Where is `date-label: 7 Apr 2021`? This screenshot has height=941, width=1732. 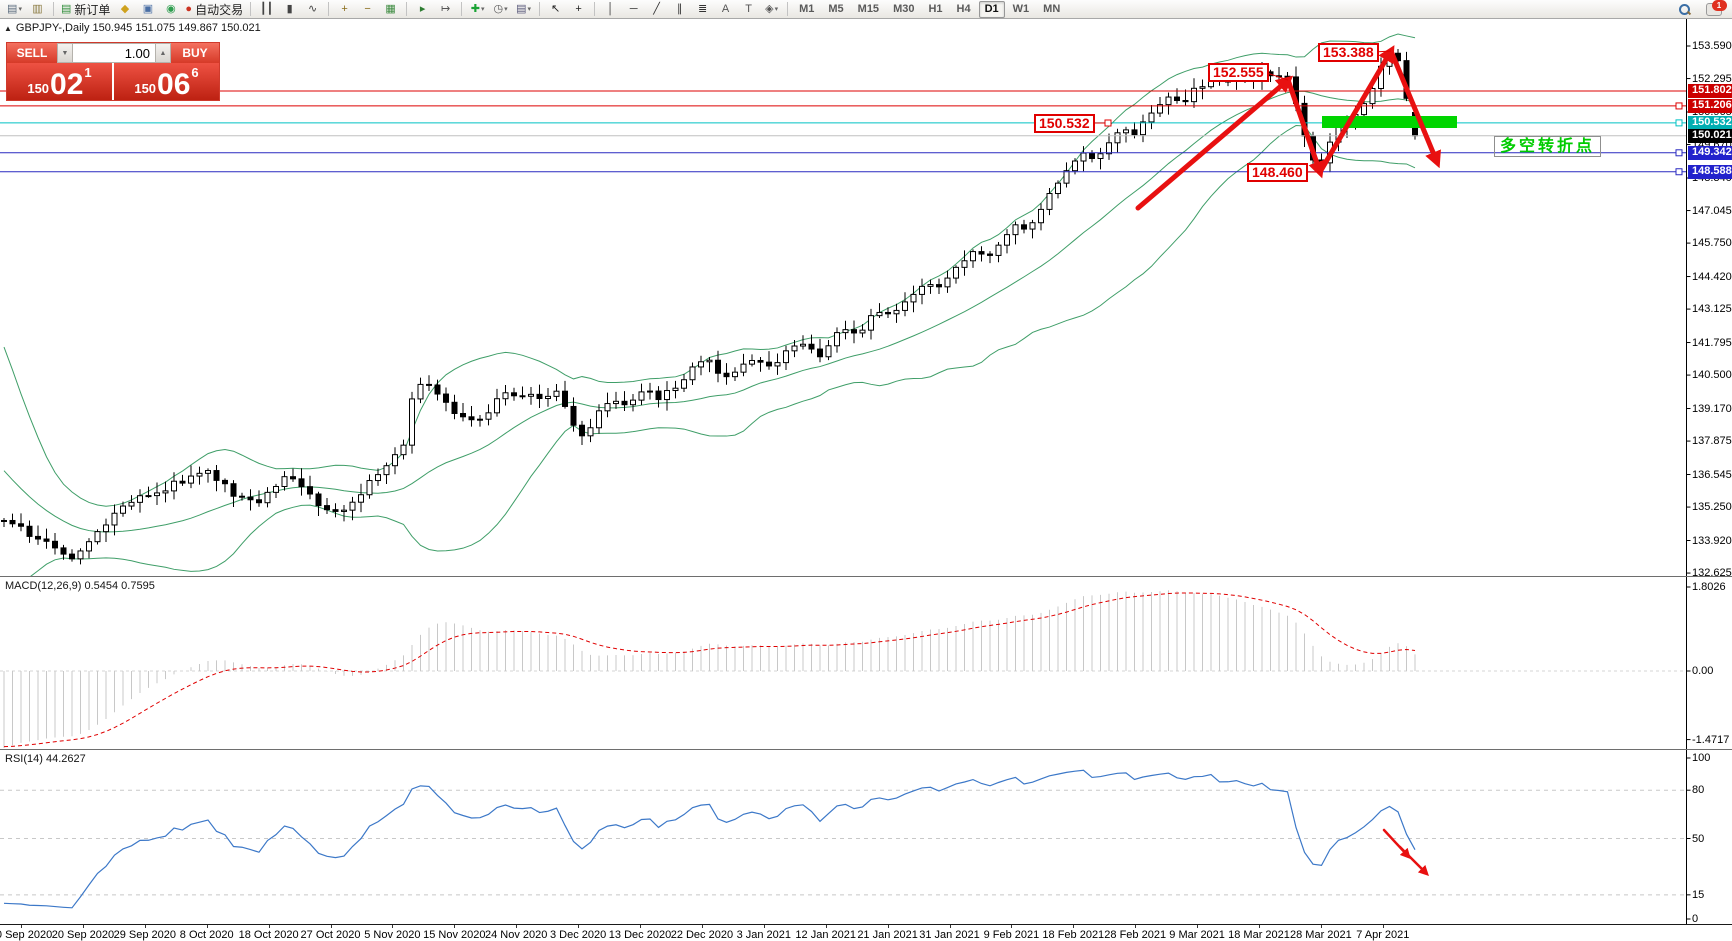
date-label: 7 Apr 2021 is located at coordinates (1383, 935).